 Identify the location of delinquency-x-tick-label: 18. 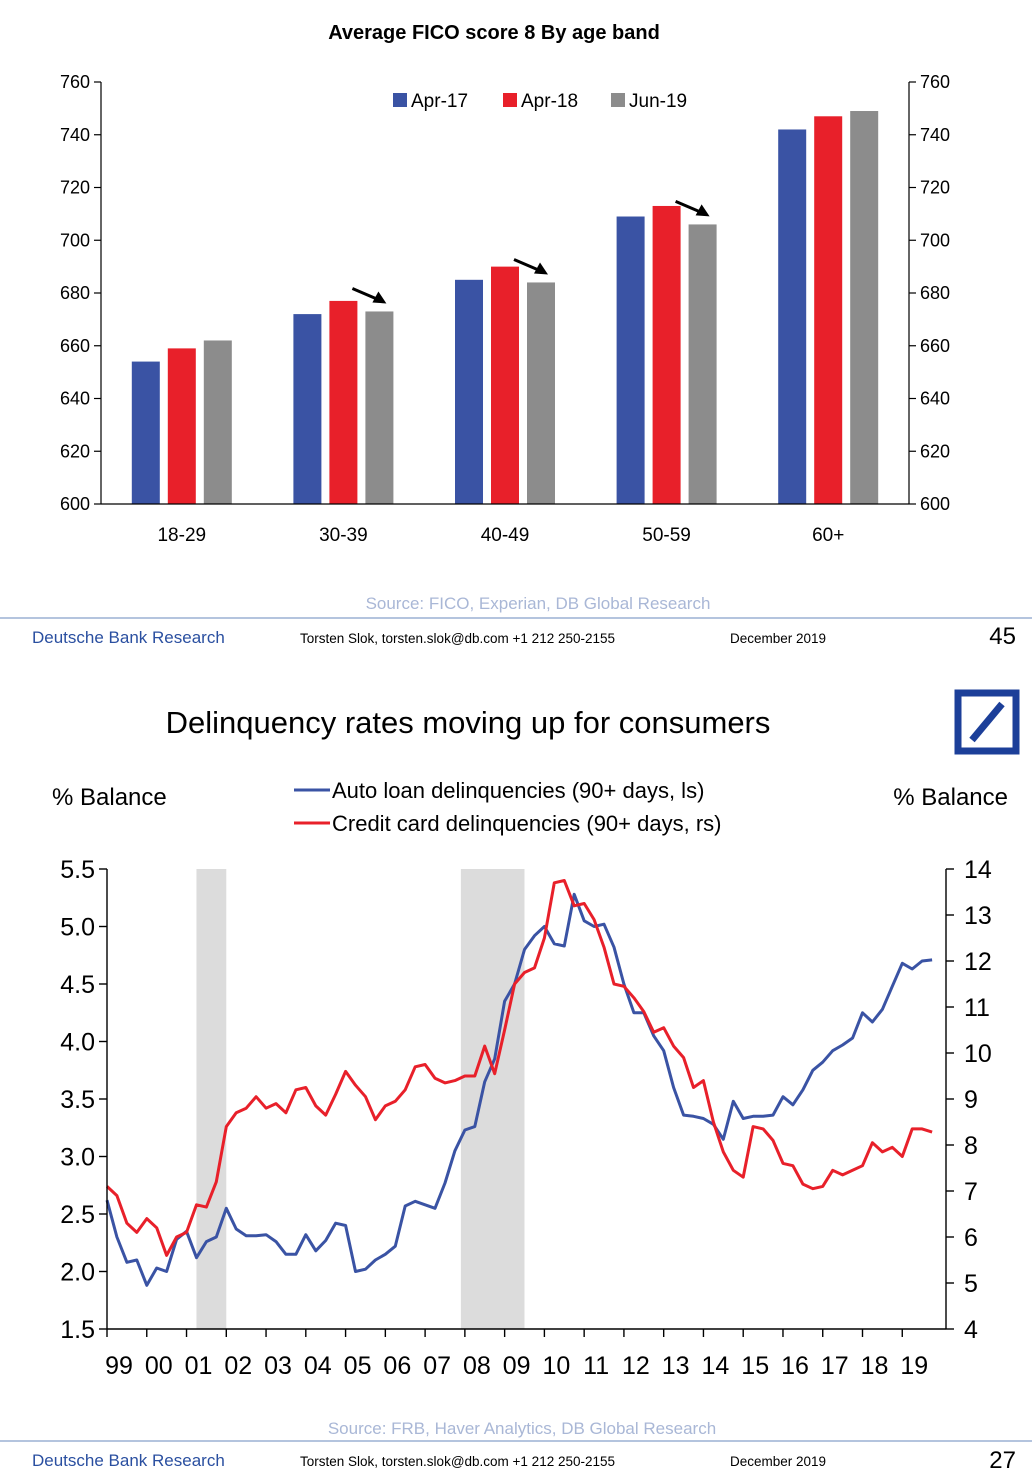
(875, 1366).